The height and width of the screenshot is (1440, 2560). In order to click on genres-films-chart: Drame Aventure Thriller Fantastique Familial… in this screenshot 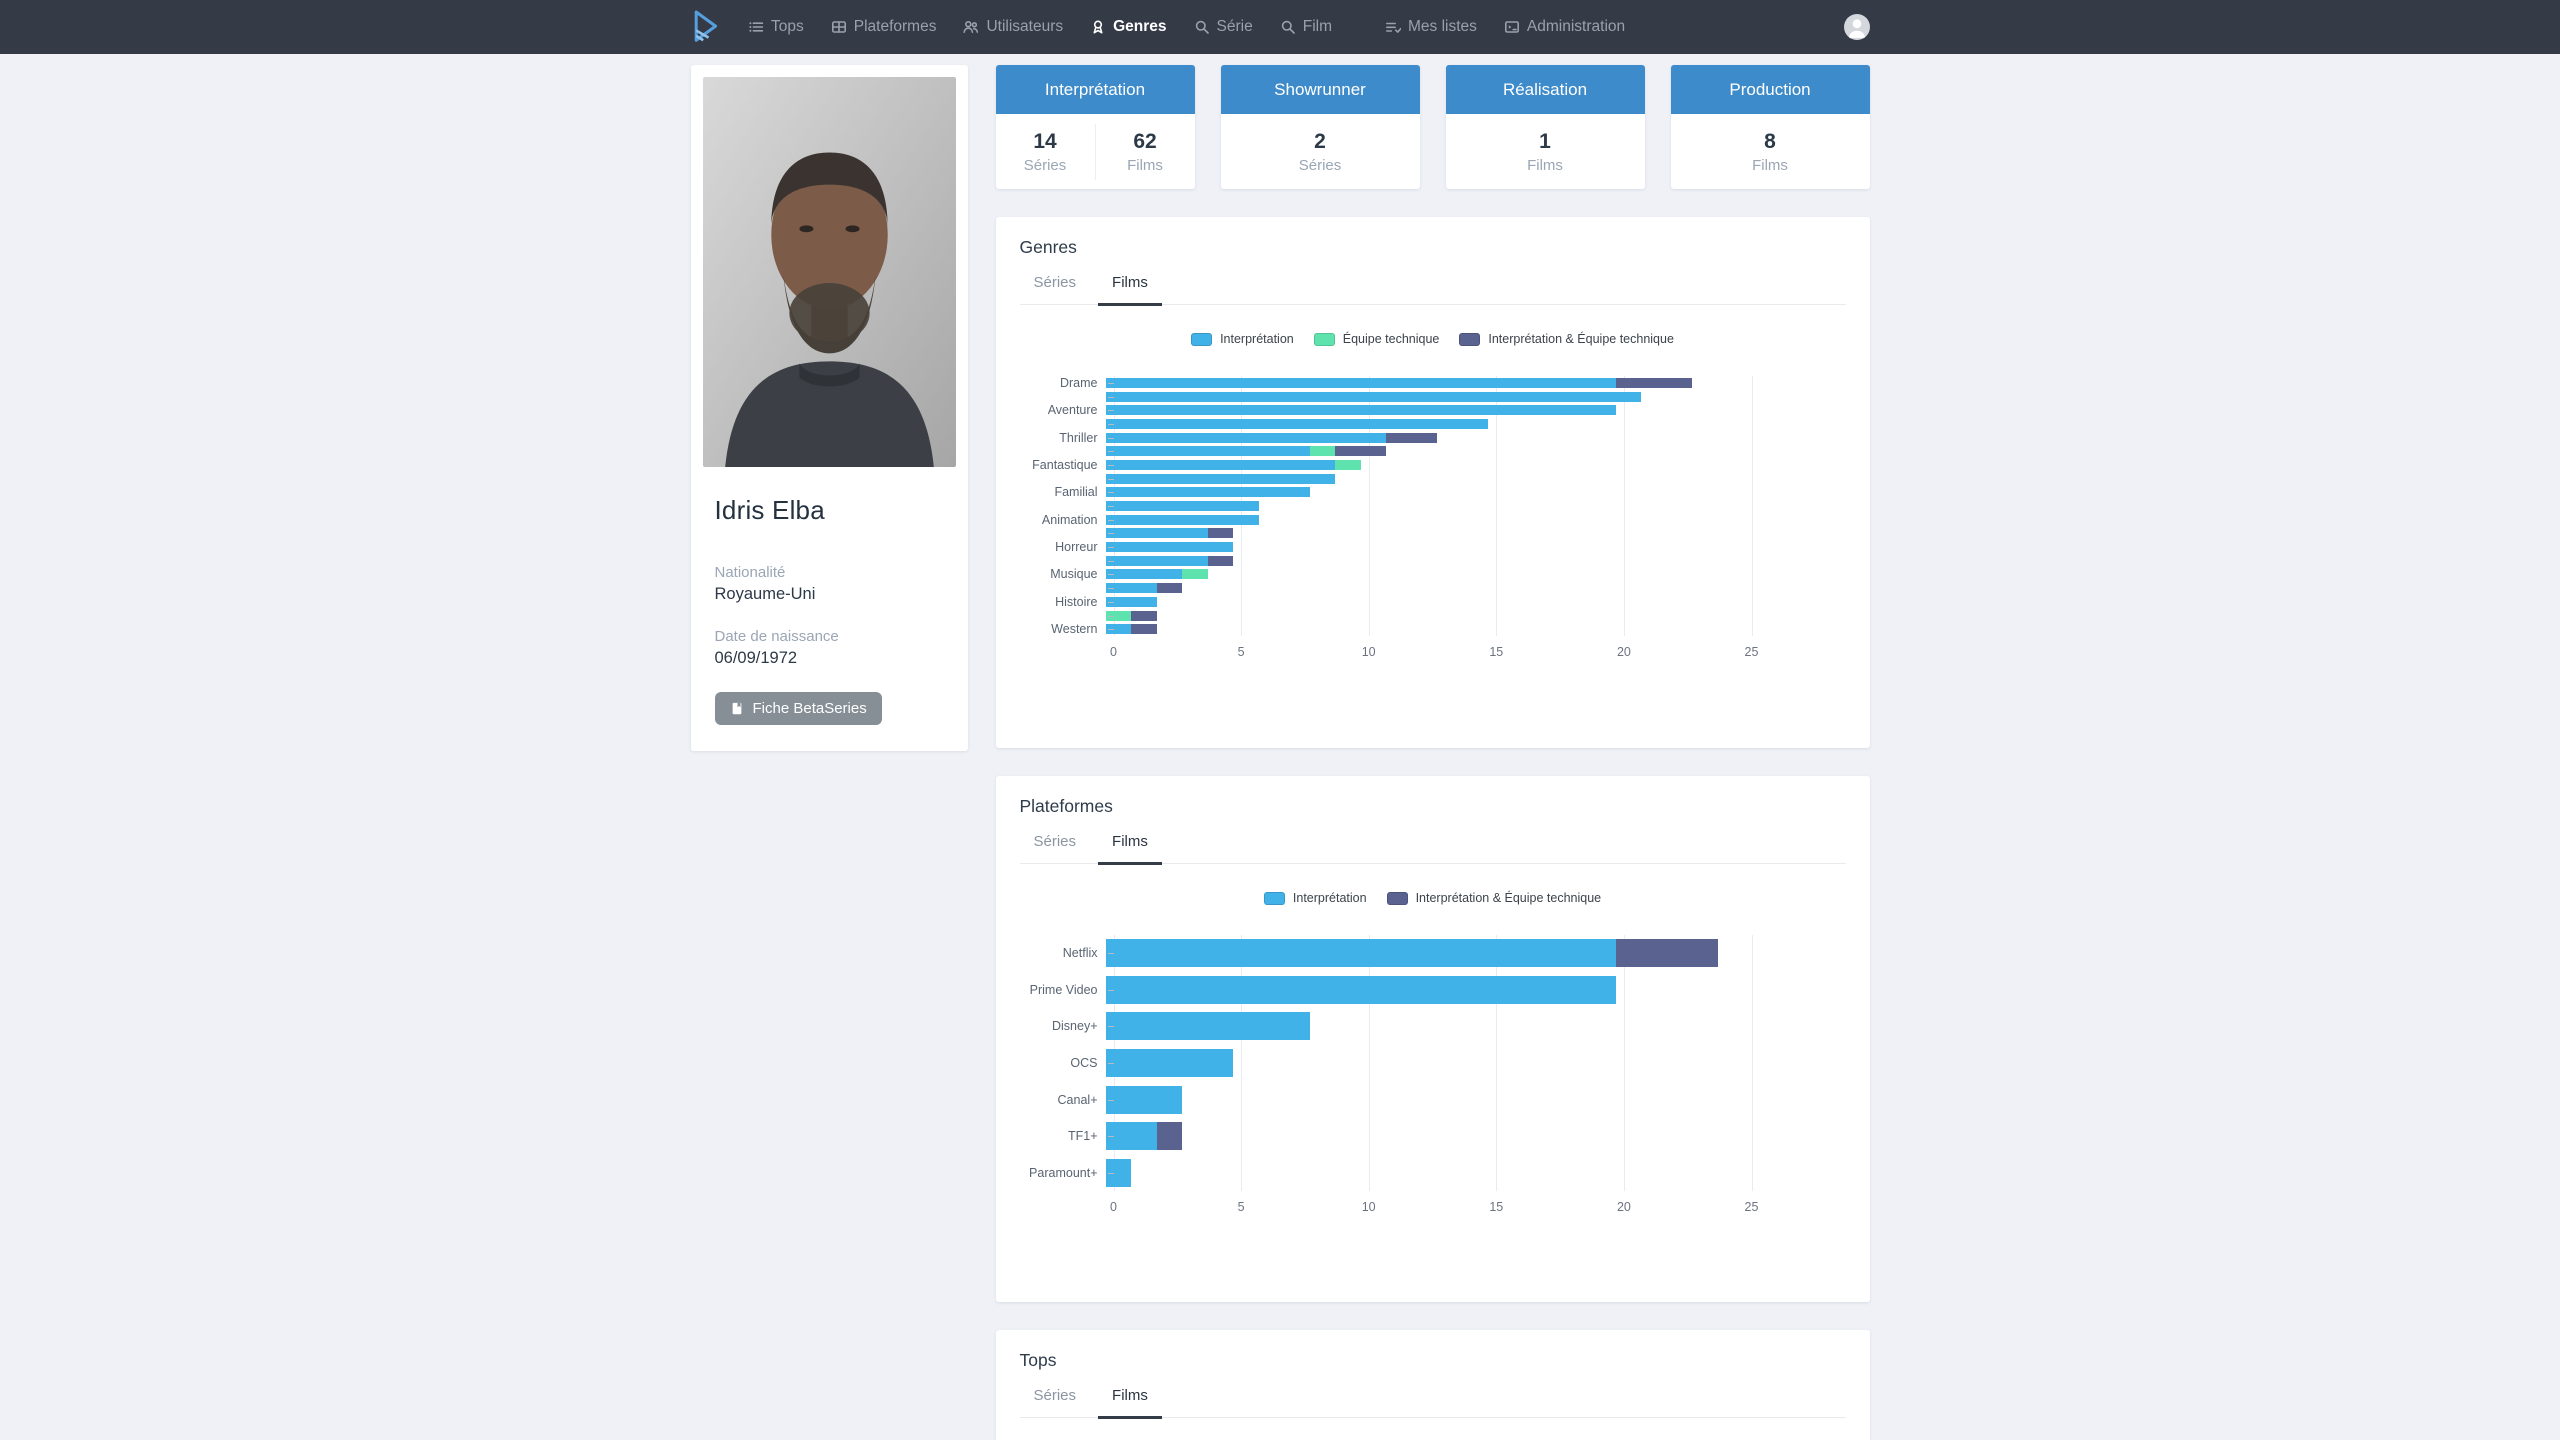, I will do `click(1433, 521)`.